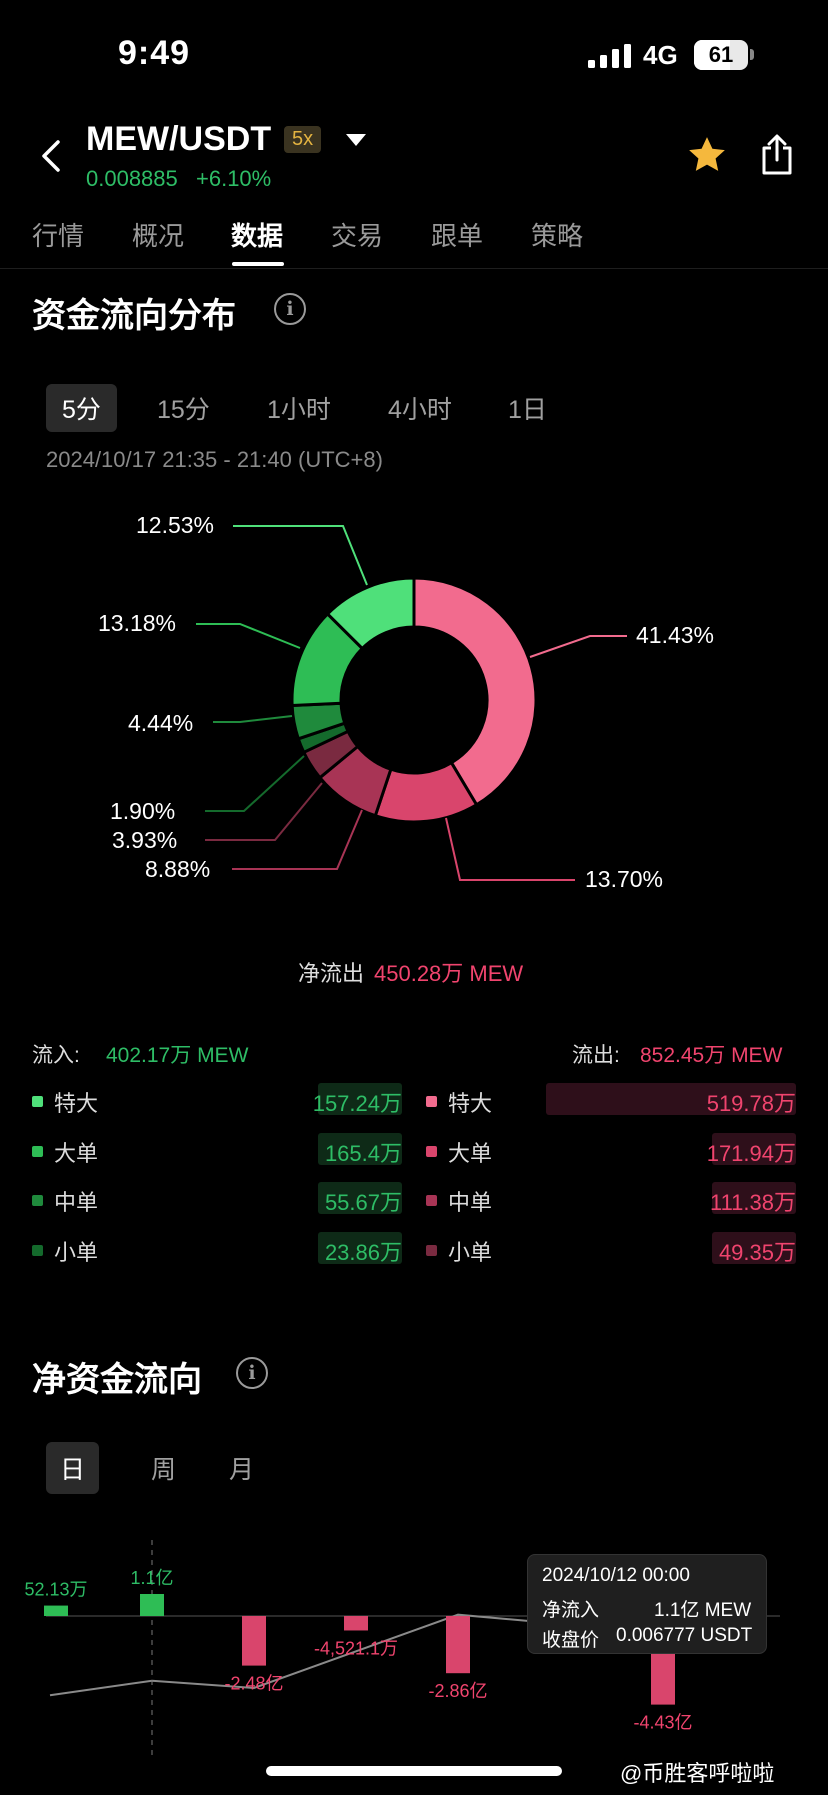  What do you see at coordinates (76, 1153) in the screenshot?
I see `inflow-row-label: 大单` at bounding box center [76, 1153].